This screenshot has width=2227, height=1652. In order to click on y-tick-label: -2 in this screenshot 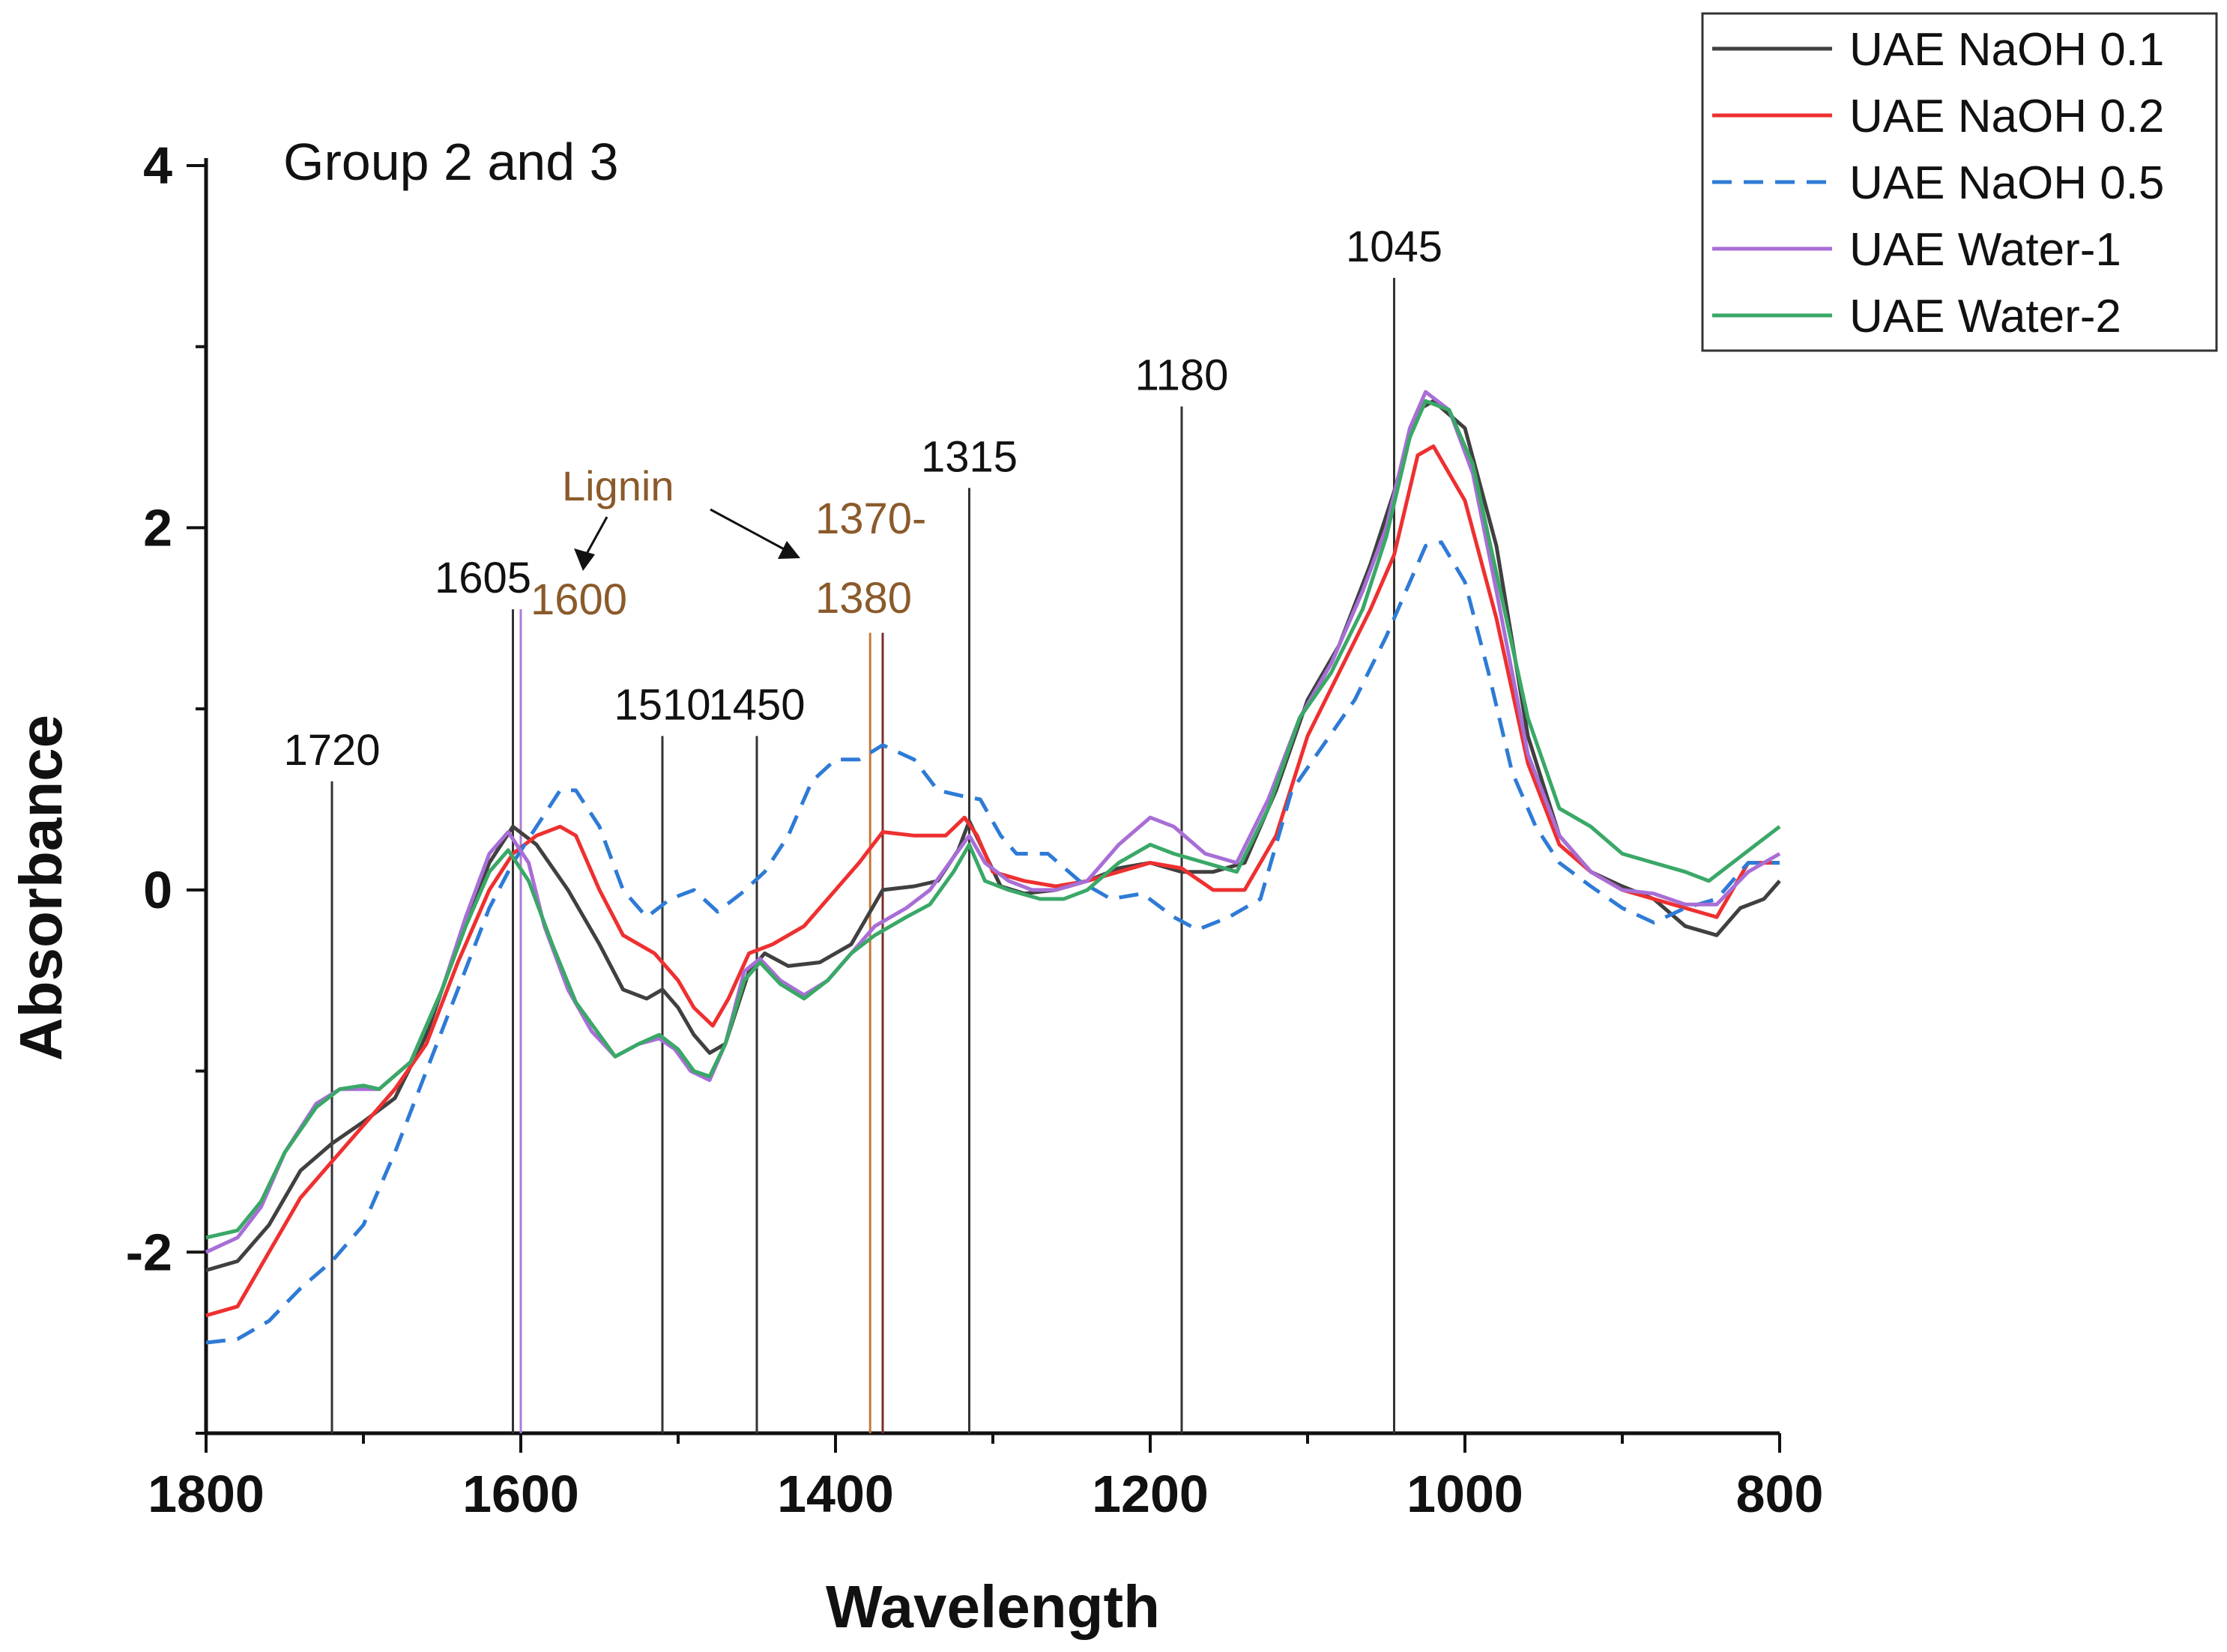, I will do `click(149, 1252)`.